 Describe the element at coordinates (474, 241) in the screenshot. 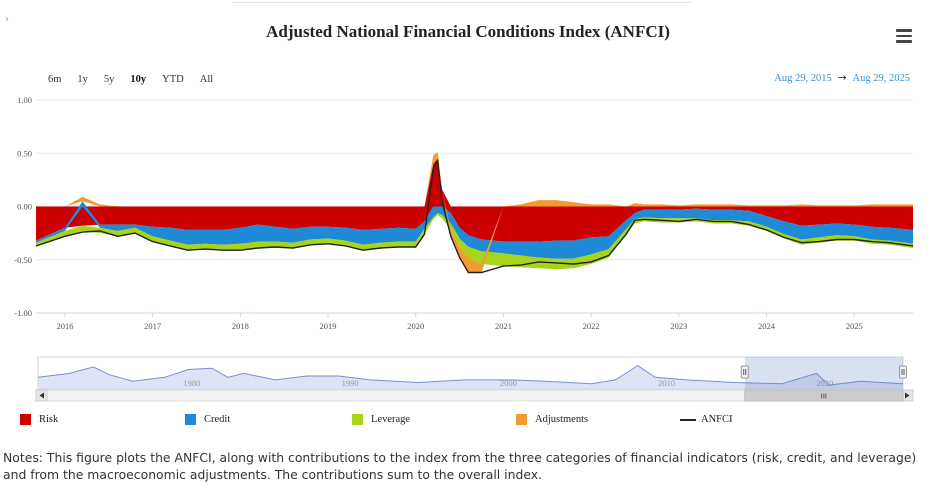

I see `series-area-leverage` at that location.